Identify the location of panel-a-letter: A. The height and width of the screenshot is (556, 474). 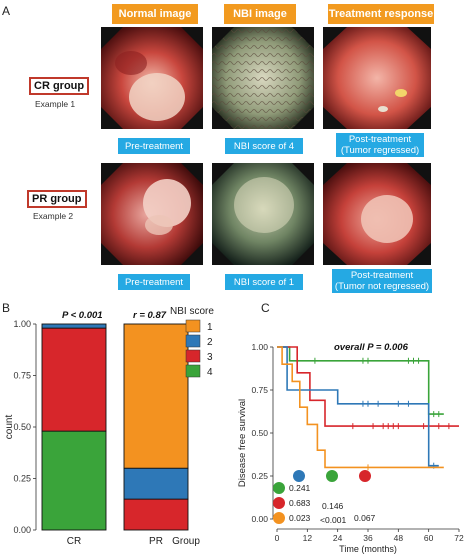
(6, 11).